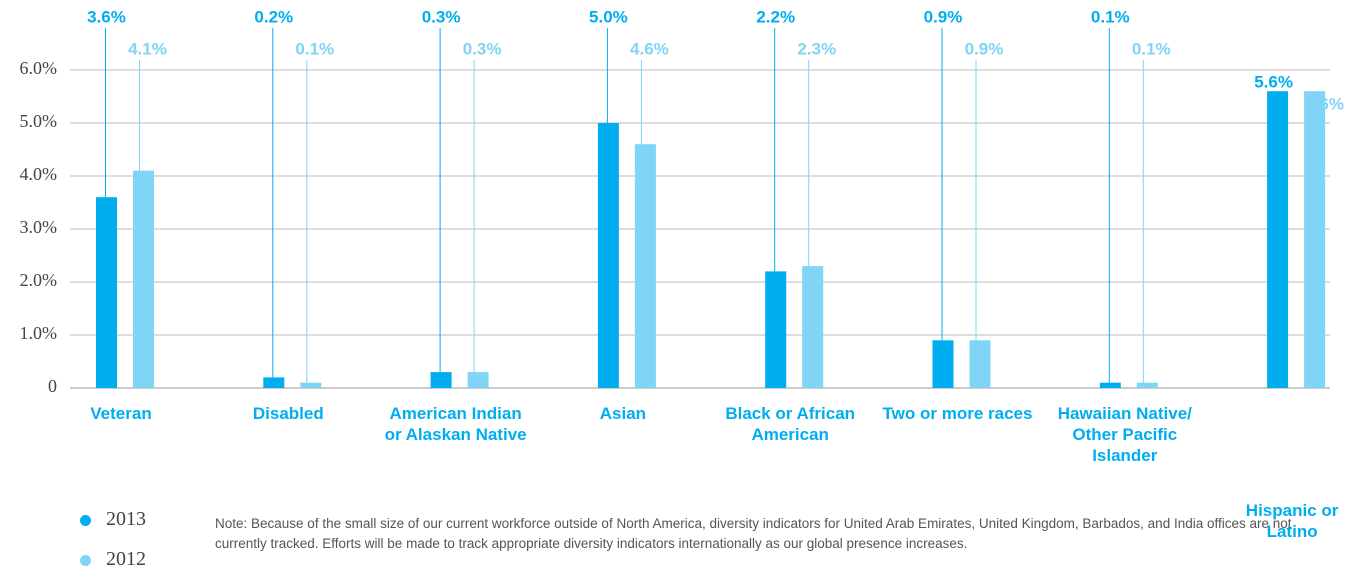 This screenshot has height=580, width=1354. Describe the element at coordinates (608, 16) in the screenshot. I see `value-label: 5.0%` at that location.